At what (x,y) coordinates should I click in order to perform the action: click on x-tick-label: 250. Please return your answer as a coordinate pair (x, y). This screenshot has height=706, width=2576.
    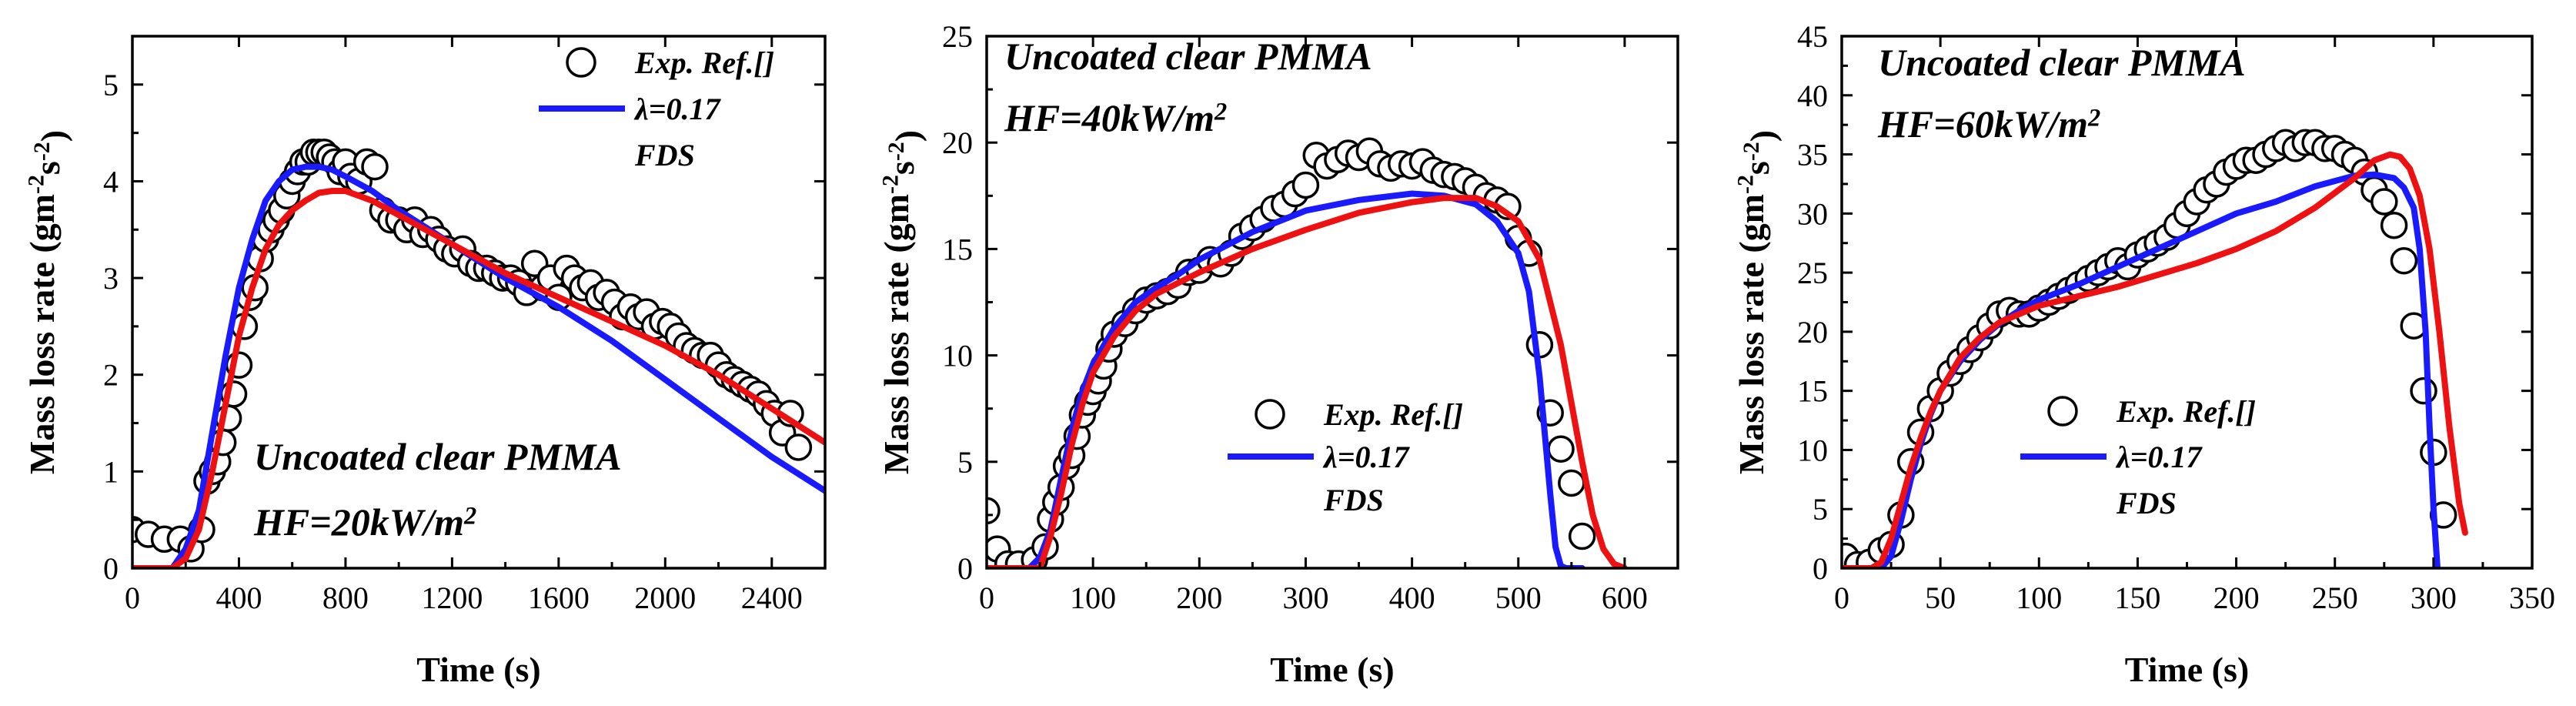
    Looking at the image, I should click on (2335, 598).